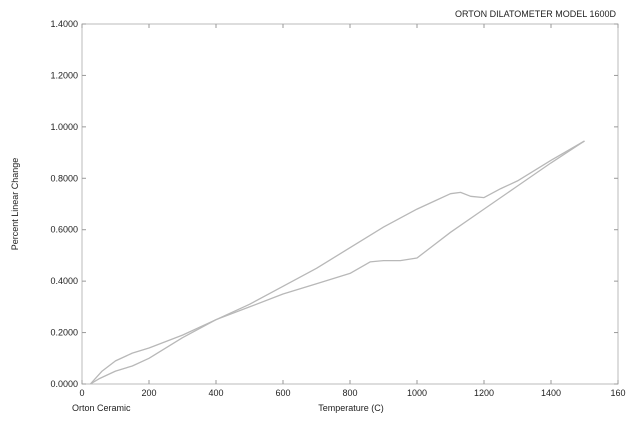  I want to click on y-tick-label: 0.0000, so click(64, 384).